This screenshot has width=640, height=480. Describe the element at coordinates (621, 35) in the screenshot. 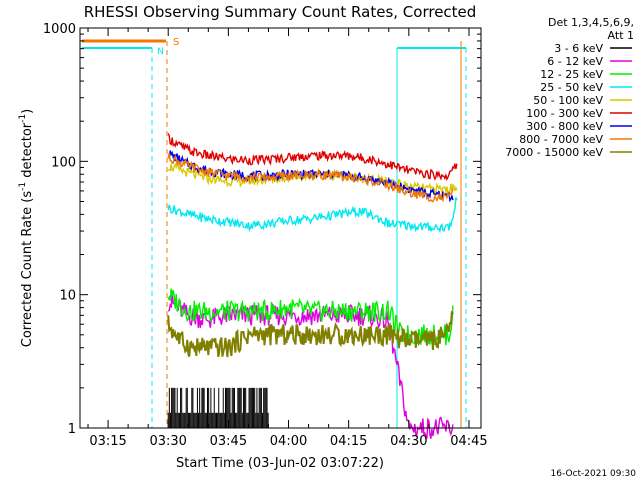

I see `legend-header-line-2: Att 1` at that location.